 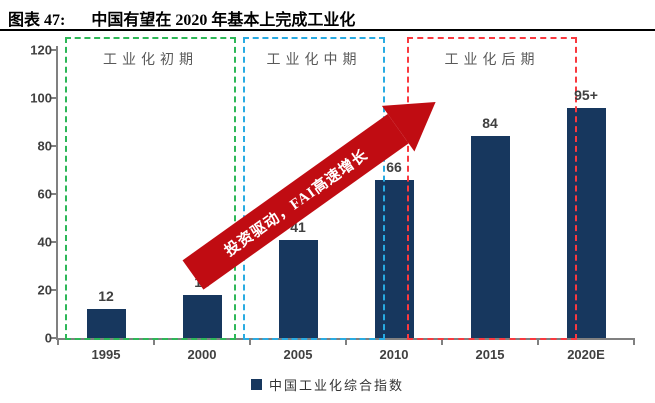 What do you see at coordinates (298, 226) in the screenshot?
I see `bar-value-label: 41` at bounding box center [298, 226].